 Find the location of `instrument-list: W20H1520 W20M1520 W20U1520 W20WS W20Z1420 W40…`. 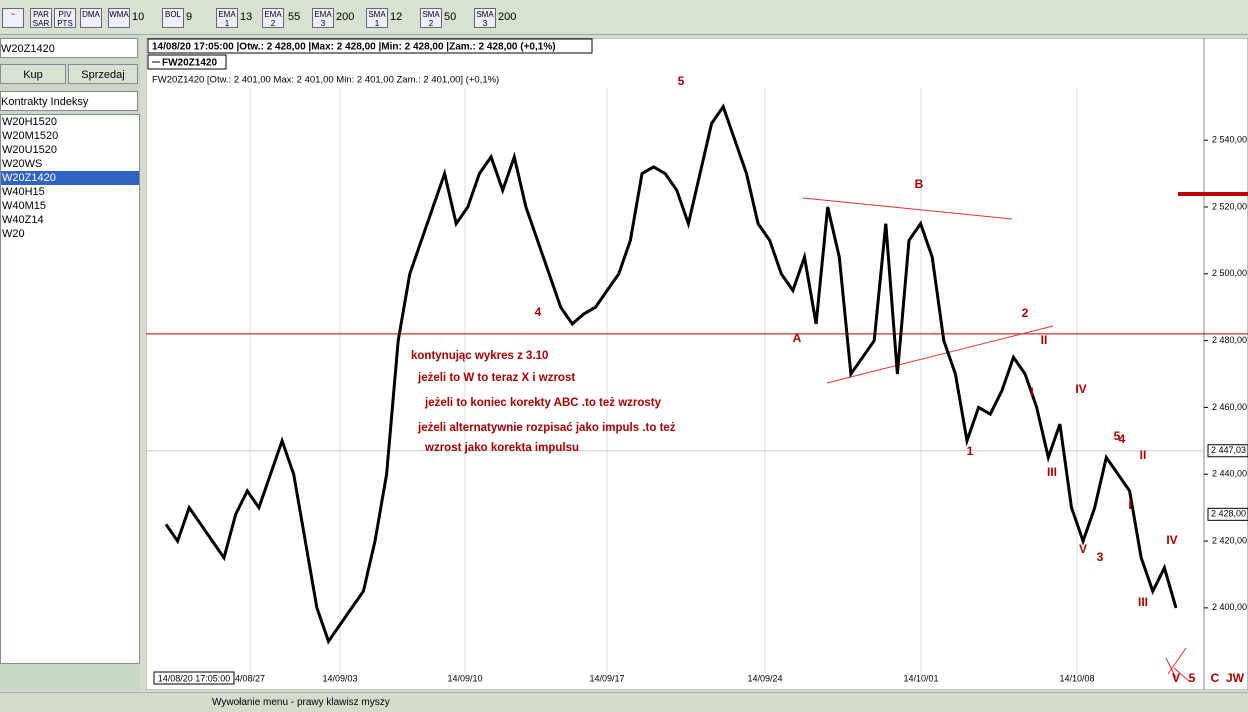

instrument-list: W20H1520 W20M1520 W20U1520 W20WS W20Z1420 W40… is located at coordinates (70, 389).